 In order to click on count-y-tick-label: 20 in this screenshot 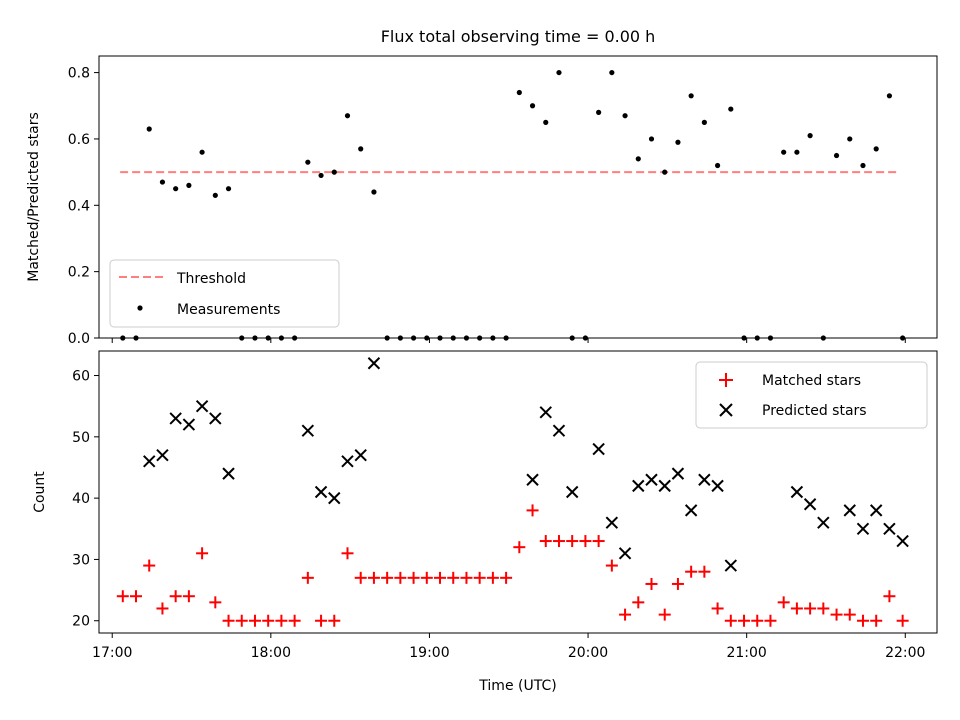, I will do `click(81, 622)`.